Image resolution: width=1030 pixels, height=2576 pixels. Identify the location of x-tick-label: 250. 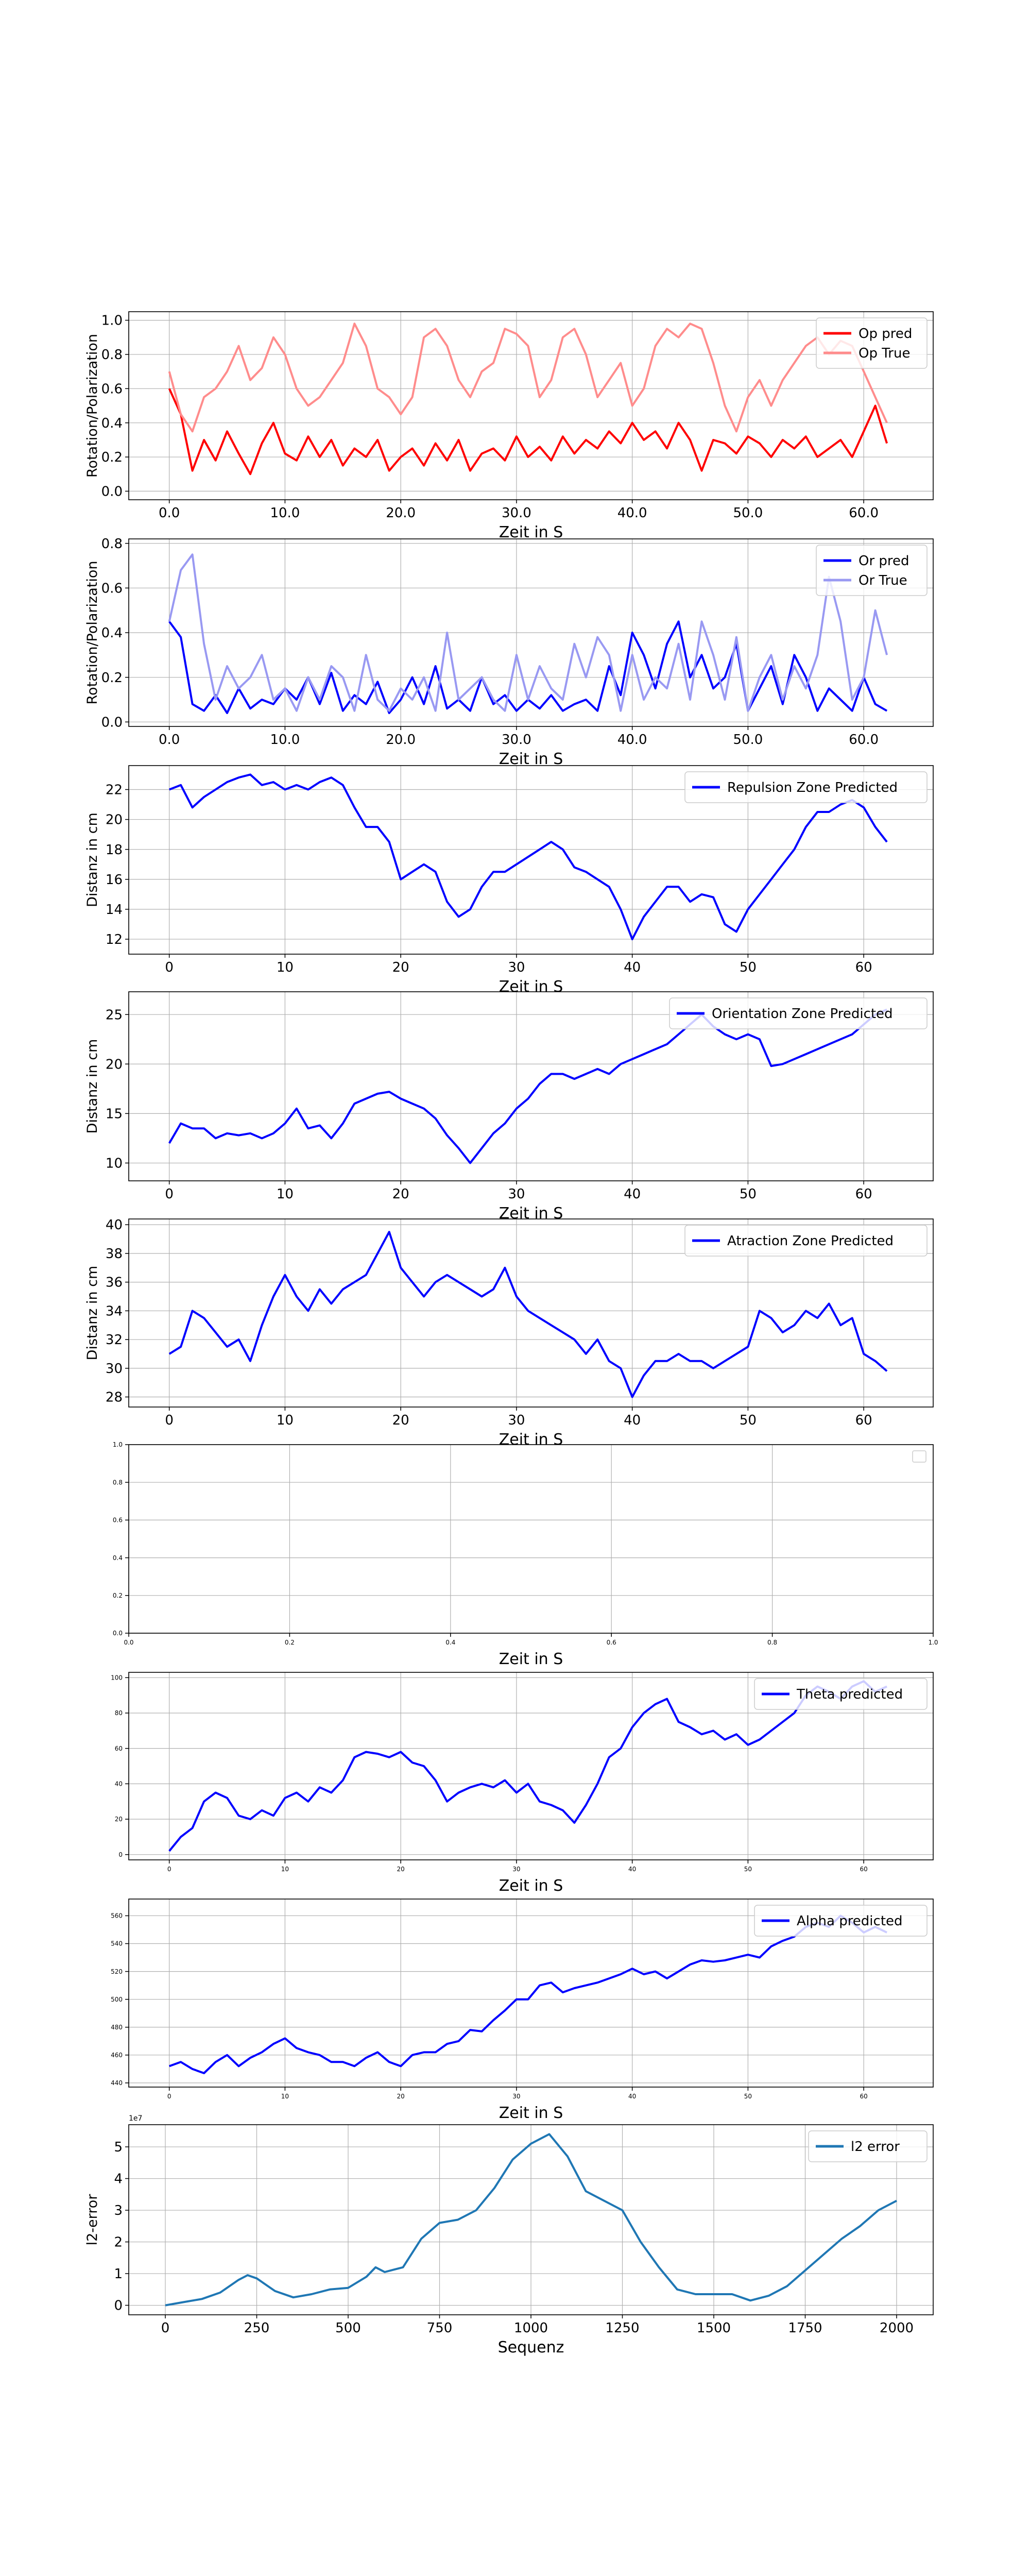
(257, 2328).